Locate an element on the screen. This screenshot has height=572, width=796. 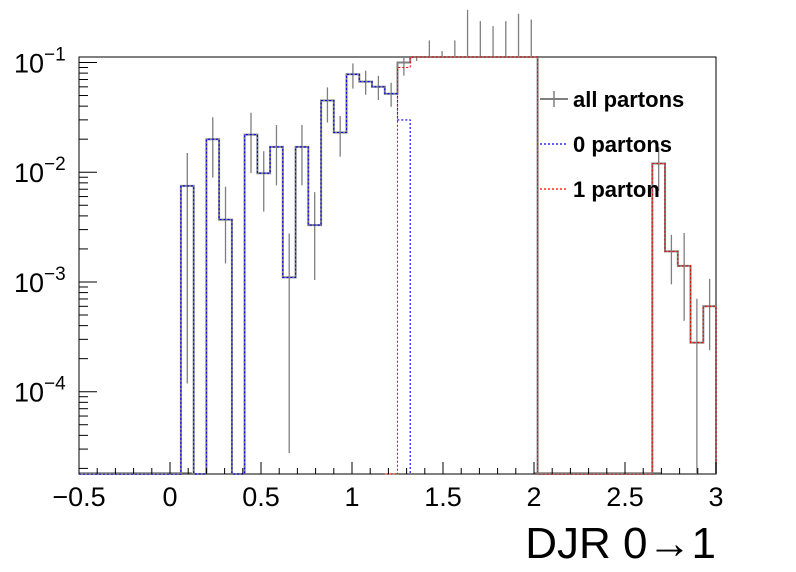
legend-label-1-parton: 1 parton is located at coordinates (616, 189).